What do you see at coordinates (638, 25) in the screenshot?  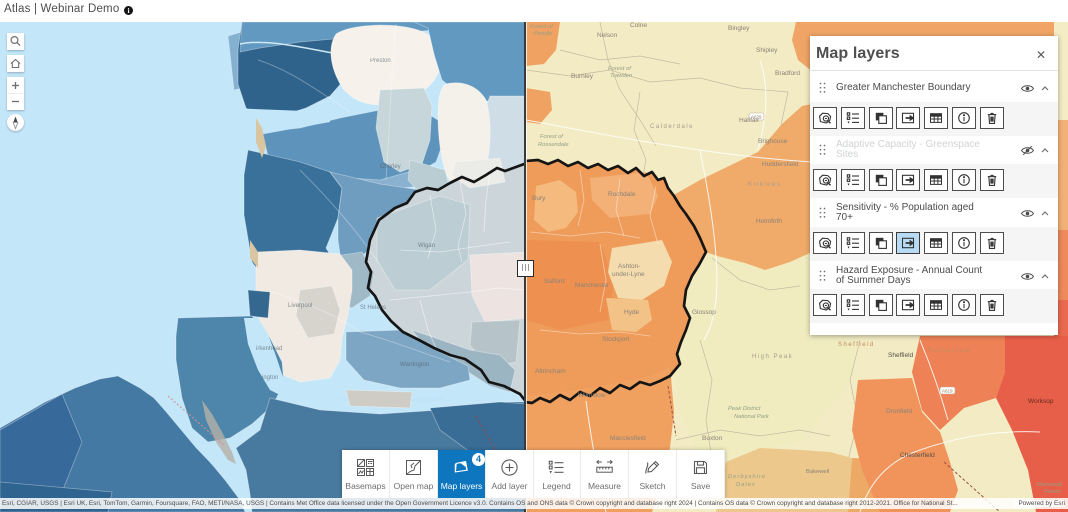 I see `svg-text: Colne` at bounding box center [638, 25].